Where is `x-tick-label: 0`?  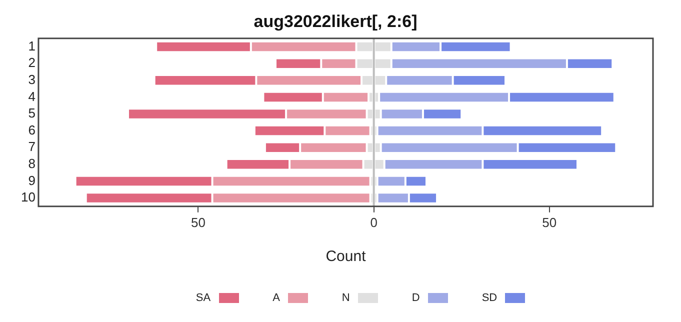
x-tick-label: 0 is located at coordinates (374, 222).